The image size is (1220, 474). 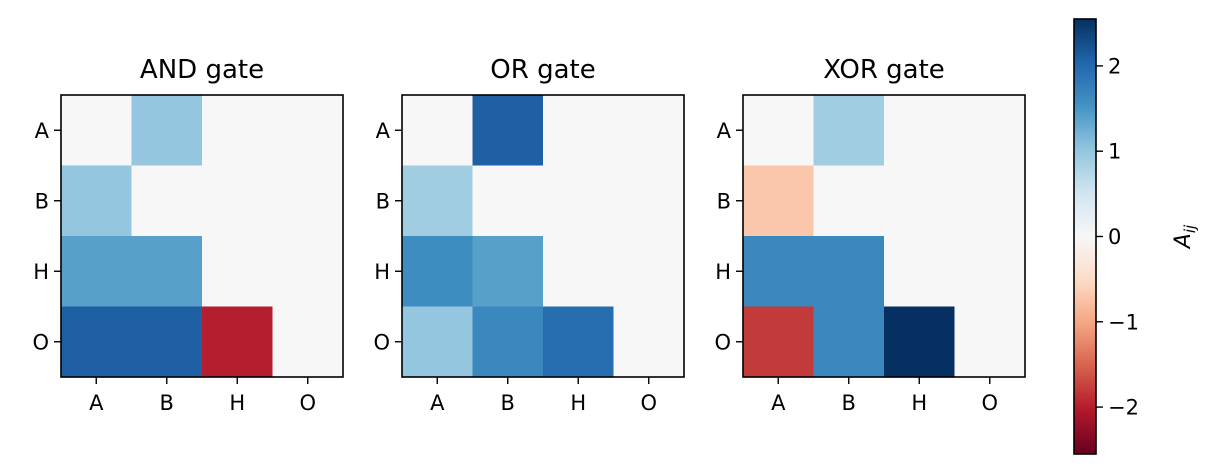 I want to click on xor-gate-cell-H-B, so click(x=849, y=272).